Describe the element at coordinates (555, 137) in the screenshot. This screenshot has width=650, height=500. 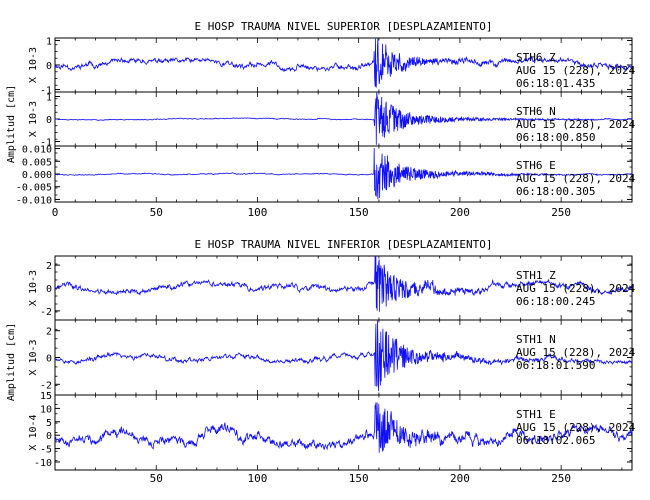
I see `time-label: 06:18:00.850` at that location.